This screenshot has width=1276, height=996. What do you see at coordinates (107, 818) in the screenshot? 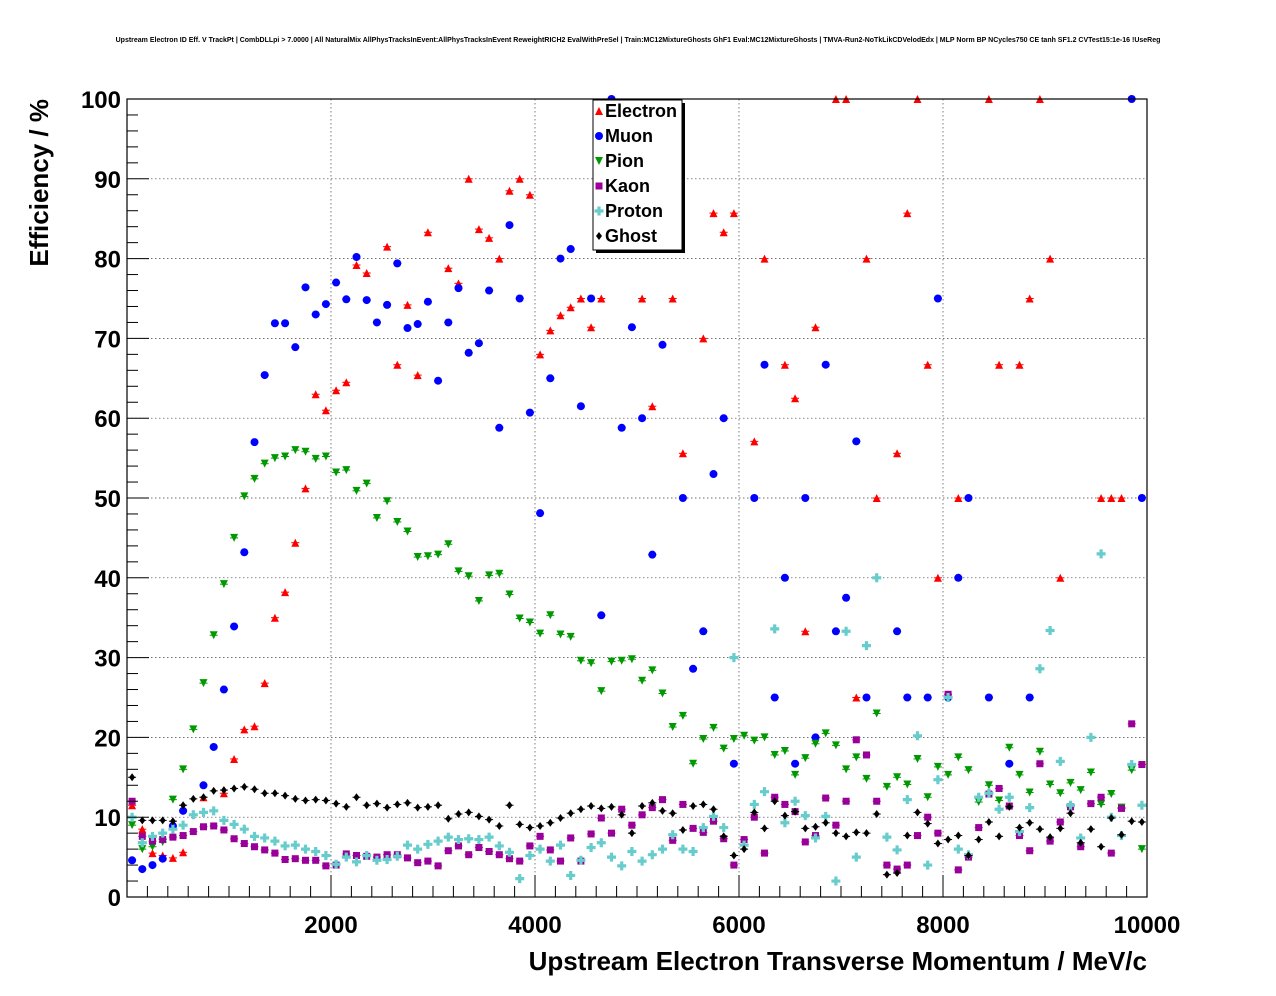
I see `y-tick-label: 10` at bounding box center [107, 818].